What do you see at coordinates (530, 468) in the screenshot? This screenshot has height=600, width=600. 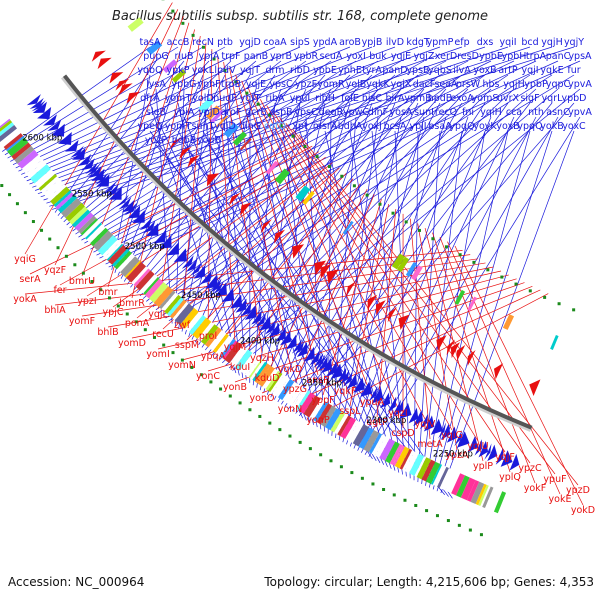 I see `reverse-gene-label: ypzC` at bounding box center [530, 468].